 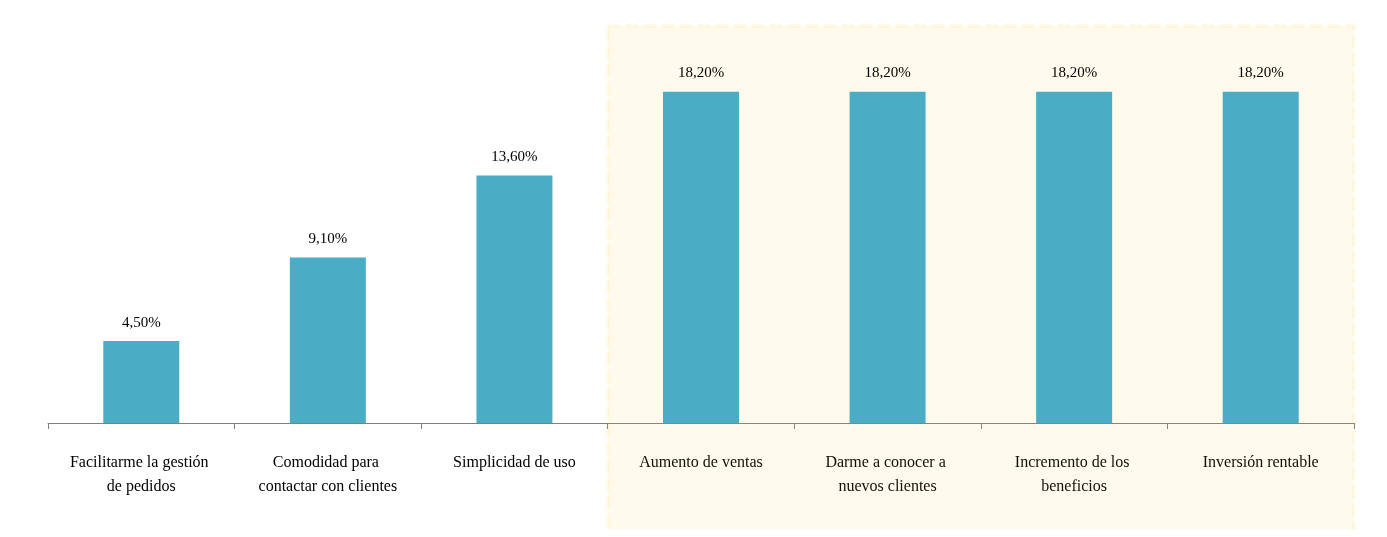 I want to click on data-label: 4,50%, so click(x=141, y=321).